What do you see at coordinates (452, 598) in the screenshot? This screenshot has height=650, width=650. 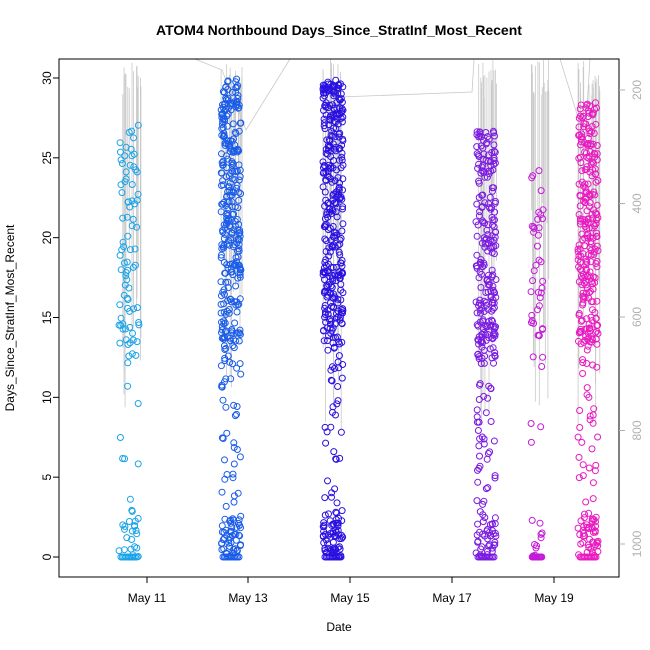 I see `x-tick-label: May 17` at bounding box center [452, 598].